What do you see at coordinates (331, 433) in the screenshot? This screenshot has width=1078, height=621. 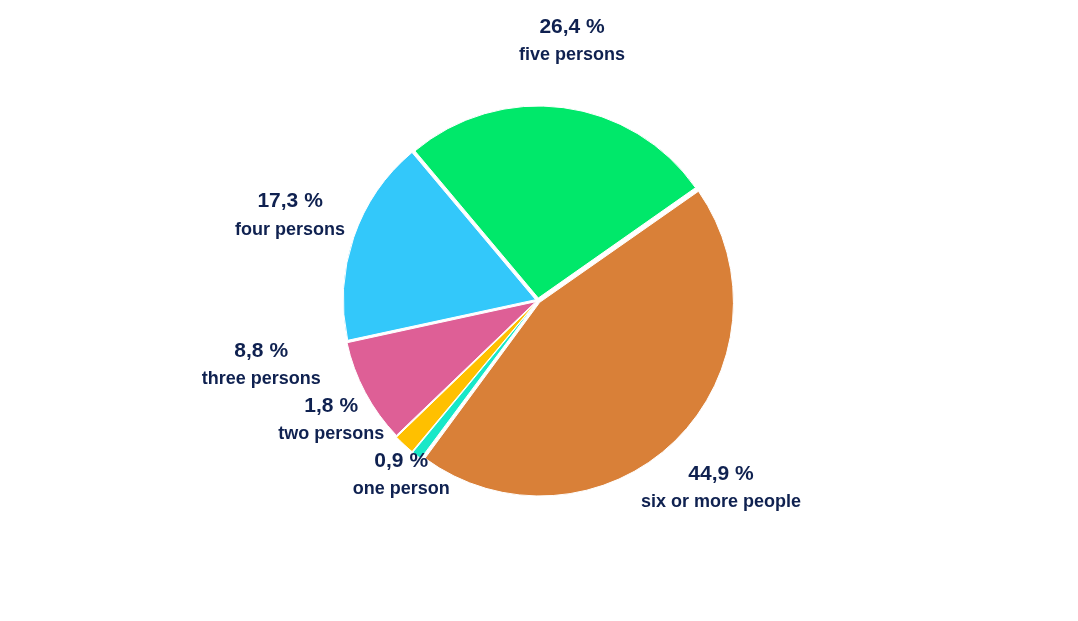 I see `slice-label: two persons` at bounding box center [331, 433].